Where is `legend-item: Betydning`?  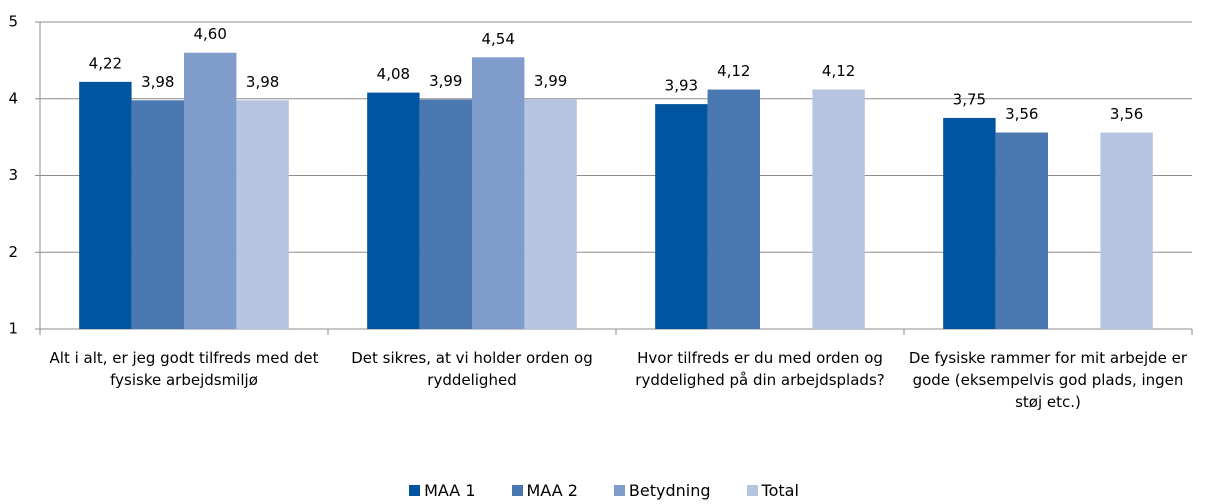
legend-item: Betydning is located at coordinates (662, 490).